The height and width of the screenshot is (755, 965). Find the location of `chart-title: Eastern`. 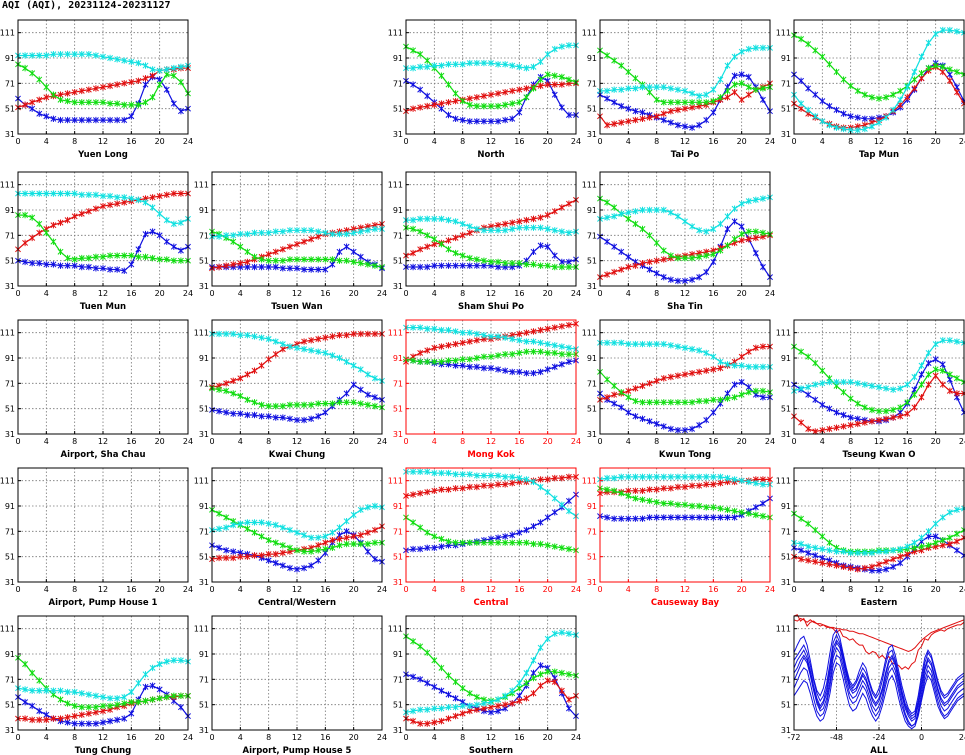

chart-title: Eastern is located at coordinates (879, 603).